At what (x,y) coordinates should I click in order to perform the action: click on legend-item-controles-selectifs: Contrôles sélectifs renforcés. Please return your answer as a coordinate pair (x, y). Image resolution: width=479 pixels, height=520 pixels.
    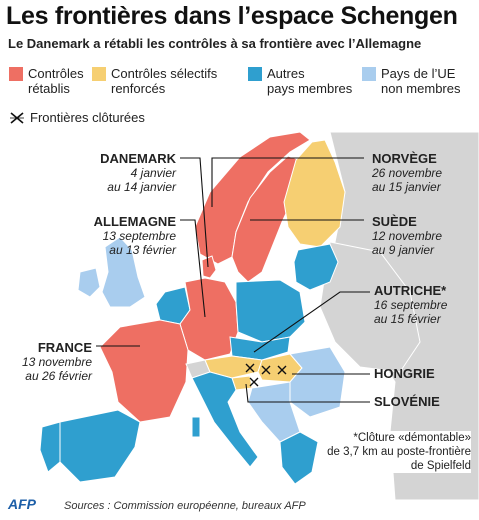
    Looking at the image, I should click on (154, 81).